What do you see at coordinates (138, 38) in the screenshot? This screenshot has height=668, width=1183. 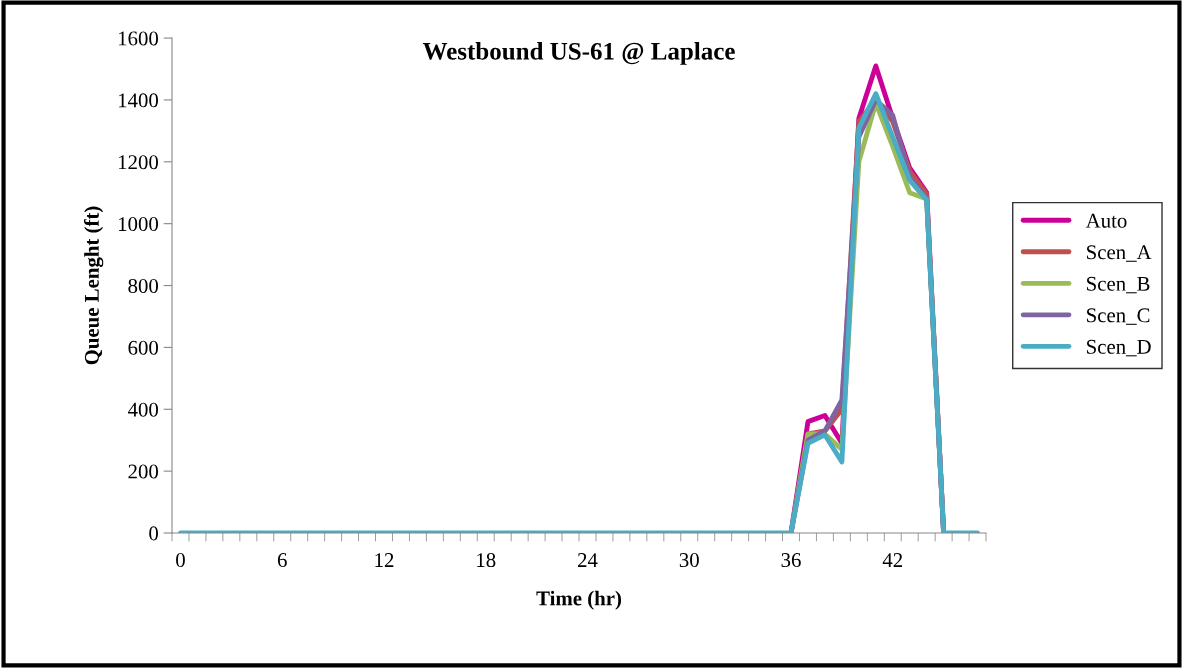 I see `y-tick-label: 1600` at bounding box center [138, 38].